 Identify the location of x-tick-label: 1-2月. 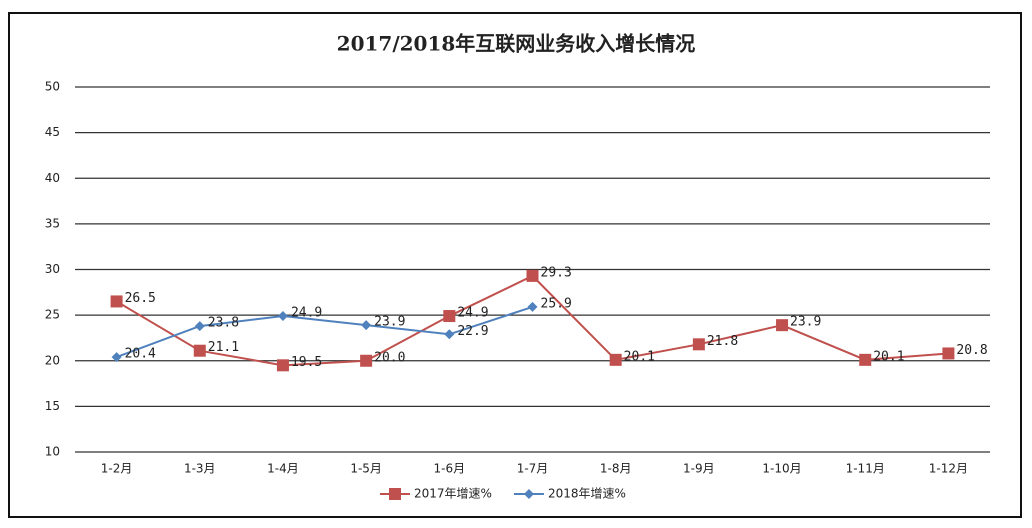
(117, 469).